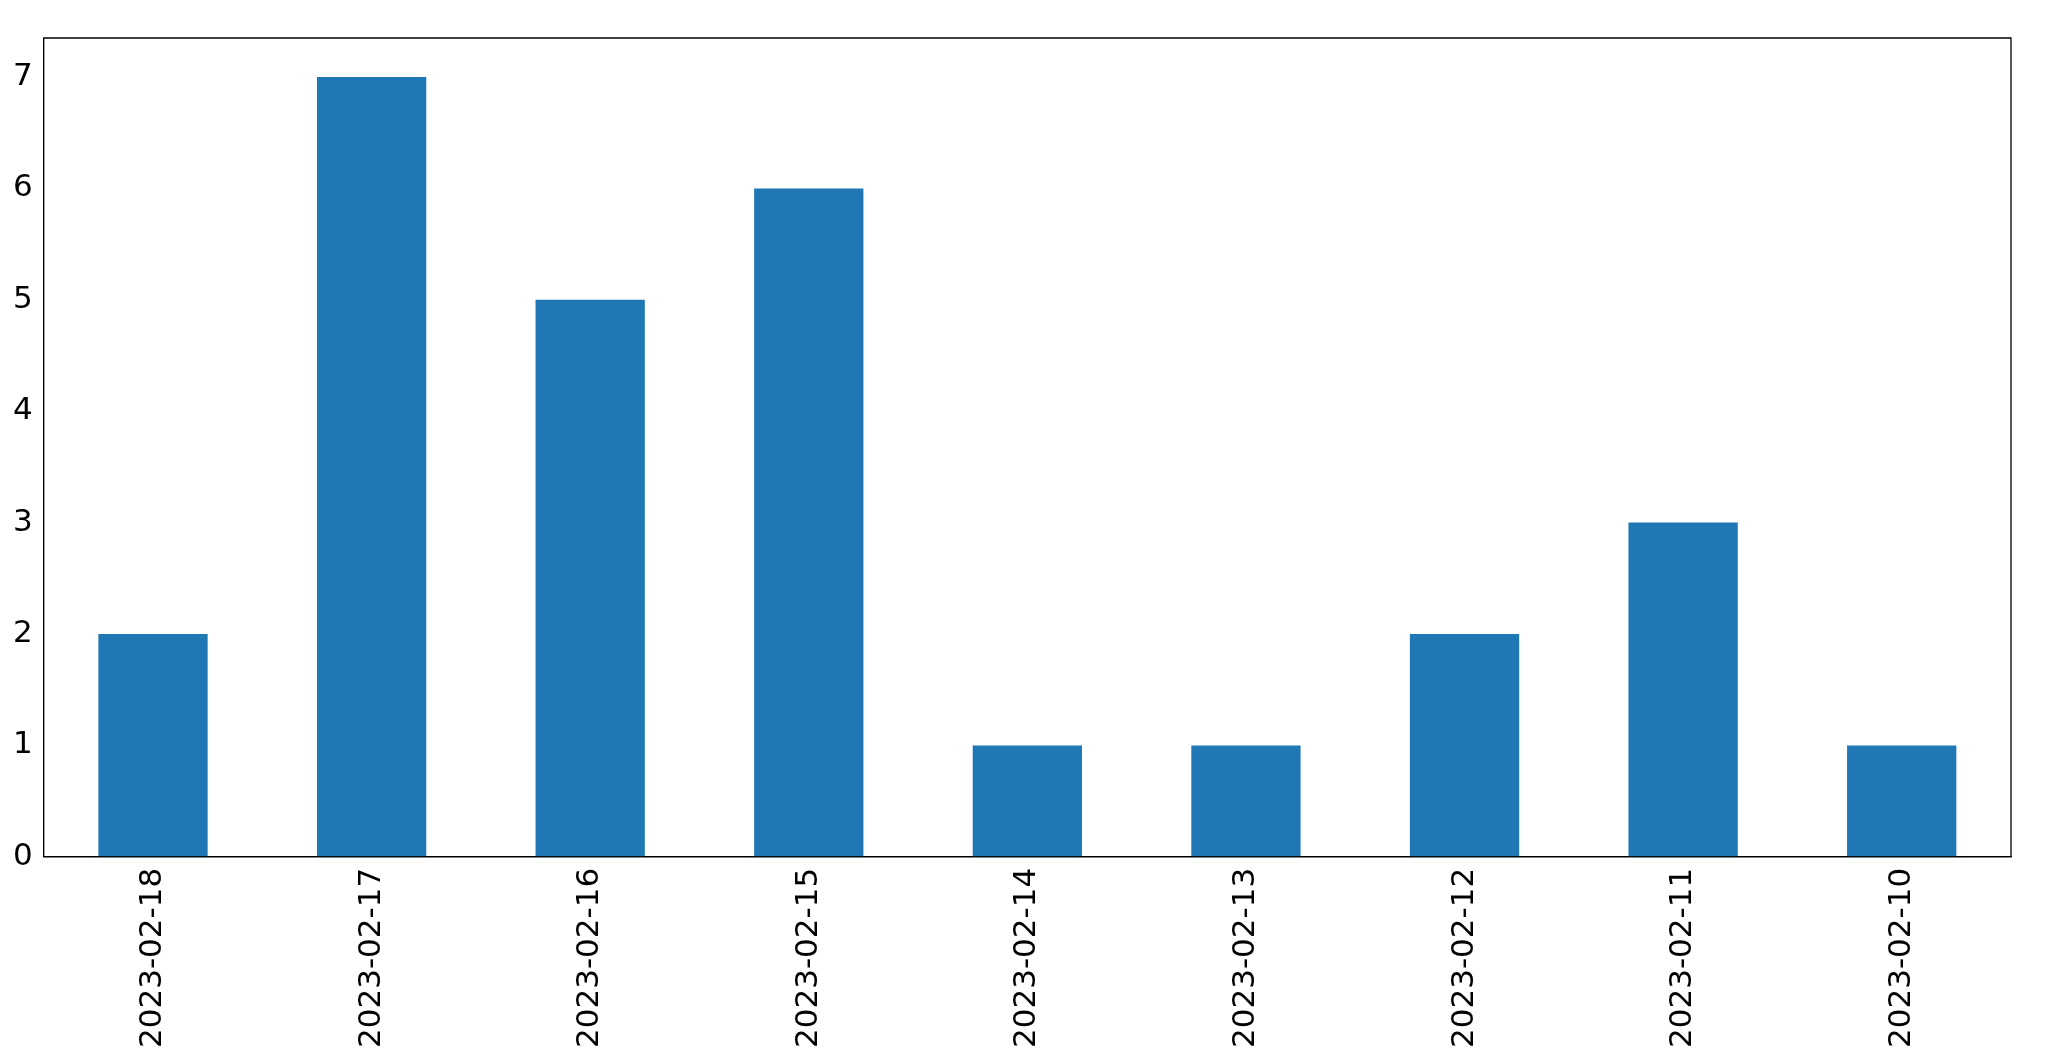  What do you see at coordinates (22, 185) in the screenshot?
I see `y-tick-label: 6` at bounding box center [22, 185].